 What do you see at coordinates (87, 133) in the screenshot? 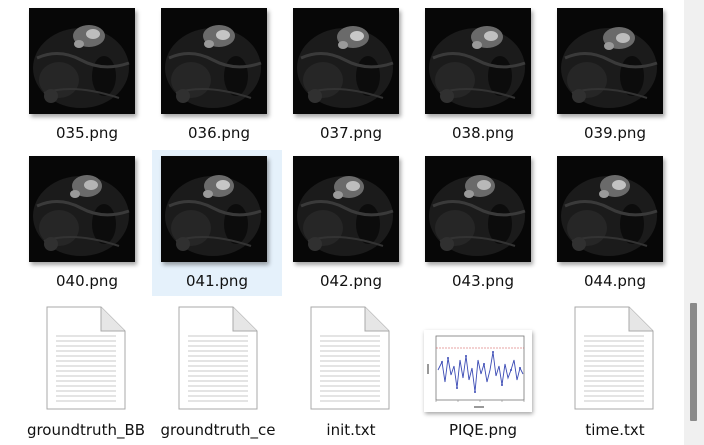
I see `file-name-label: 035.png` at bounding box center [87, 133].